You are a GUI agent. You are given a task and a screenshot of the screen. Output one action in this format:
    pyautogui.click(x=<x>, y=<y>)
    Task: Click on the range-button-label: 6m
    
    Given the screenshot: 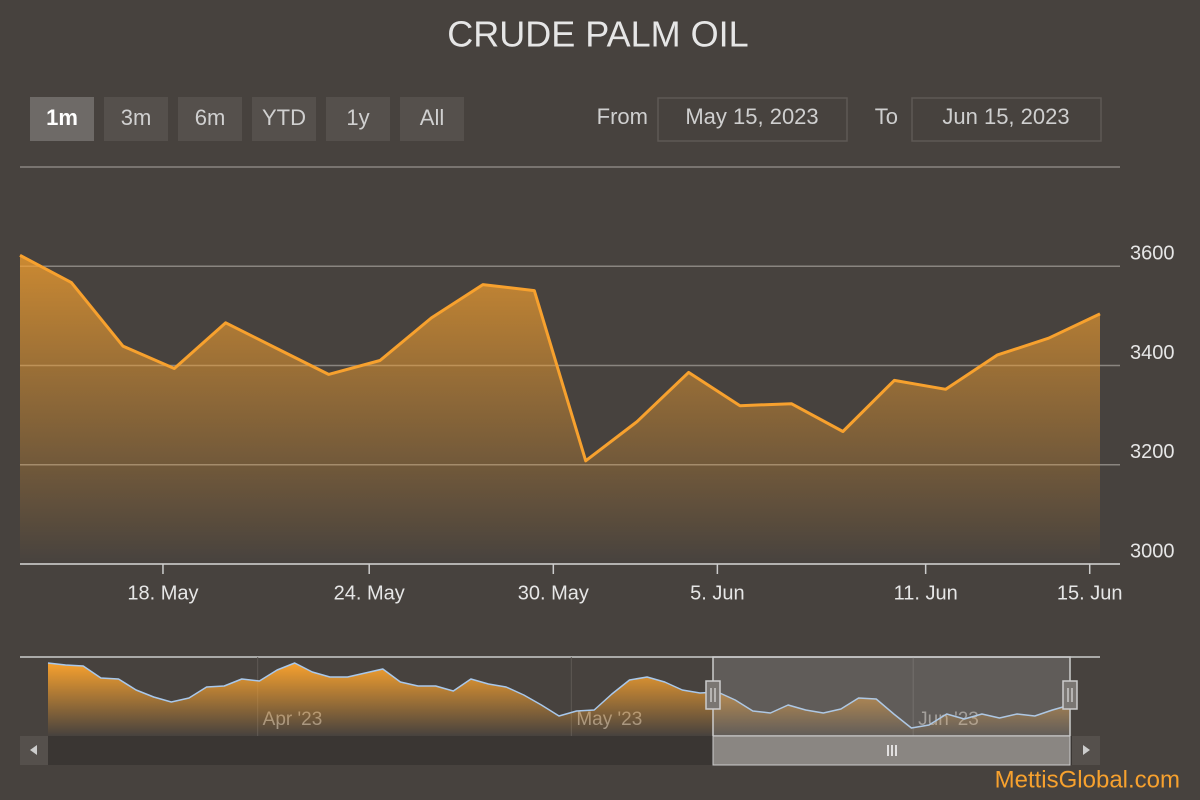 What is the action you would take?
    pyautogui.click(x=210, y=117)
    